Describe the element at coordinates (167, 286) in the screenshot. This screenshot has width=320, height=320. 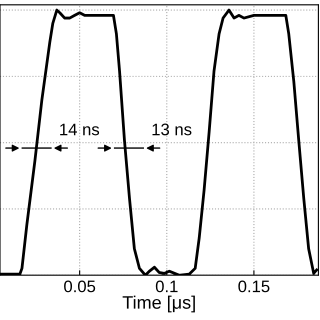
I see `x-tick-label: 0.1` at that location.